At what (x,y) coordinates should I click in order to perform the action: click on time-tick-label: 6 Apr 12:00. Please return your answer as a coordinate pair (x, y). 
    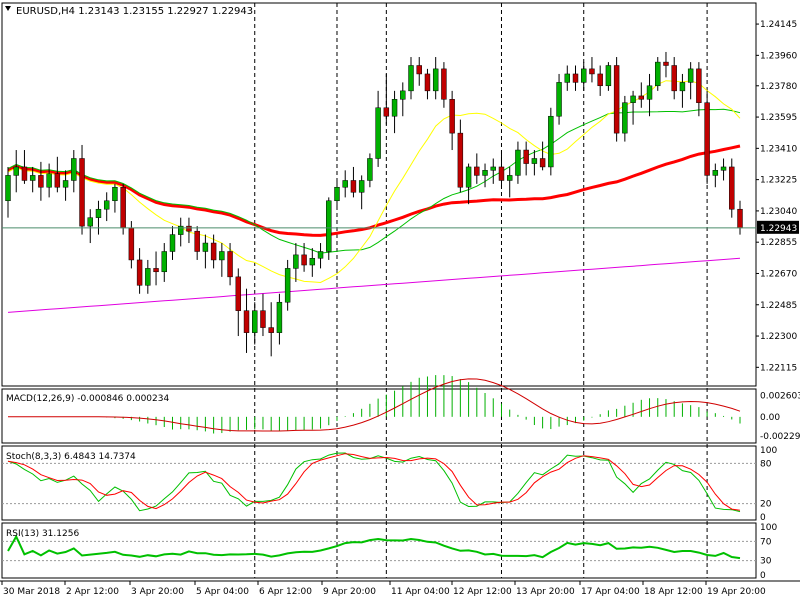
    Looking at the image, I should click on (285, 592).